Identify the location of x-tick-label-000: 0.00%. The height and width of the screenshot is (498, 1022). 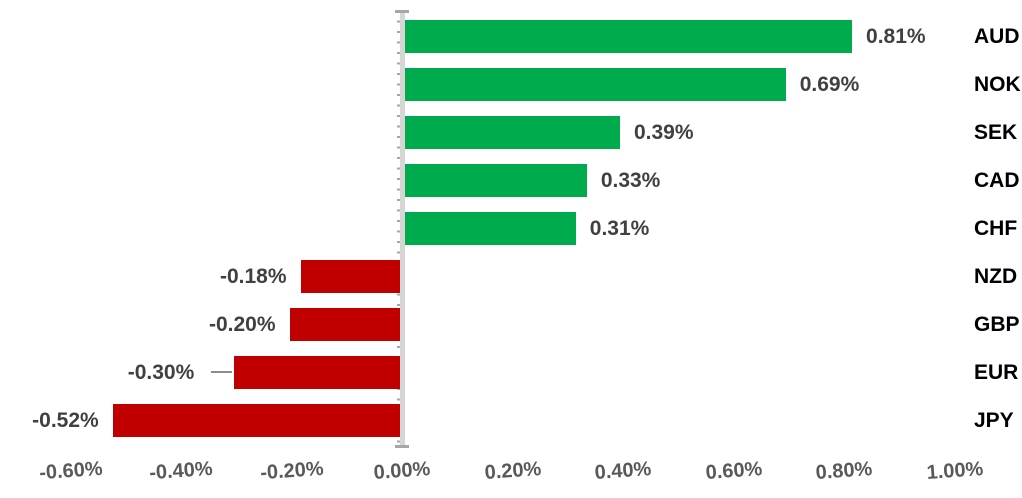
(402, 471).